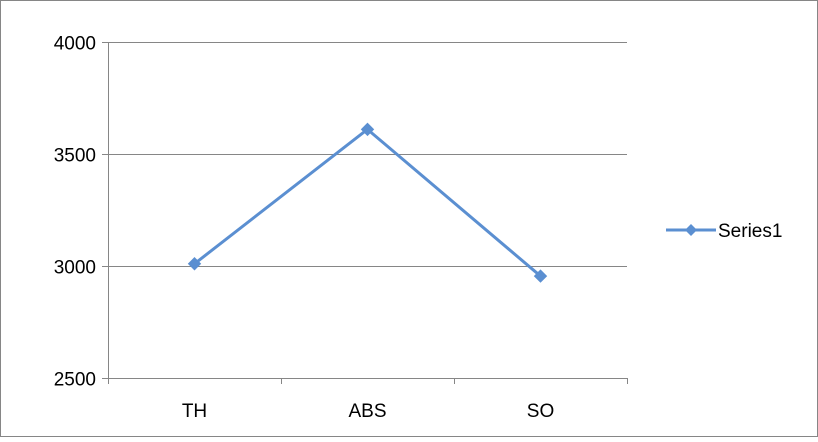 This screenshot has height=442, width=818. I want to click on x-tick-label: ABS, so click(367, 411).